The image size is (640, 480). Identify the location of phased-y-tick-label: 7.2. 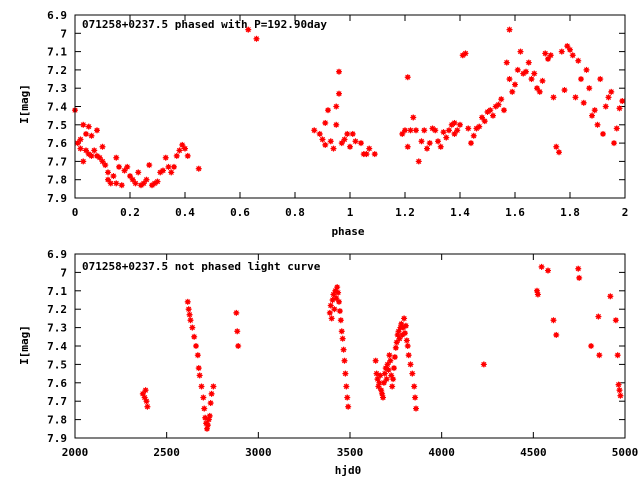
(57, 70).